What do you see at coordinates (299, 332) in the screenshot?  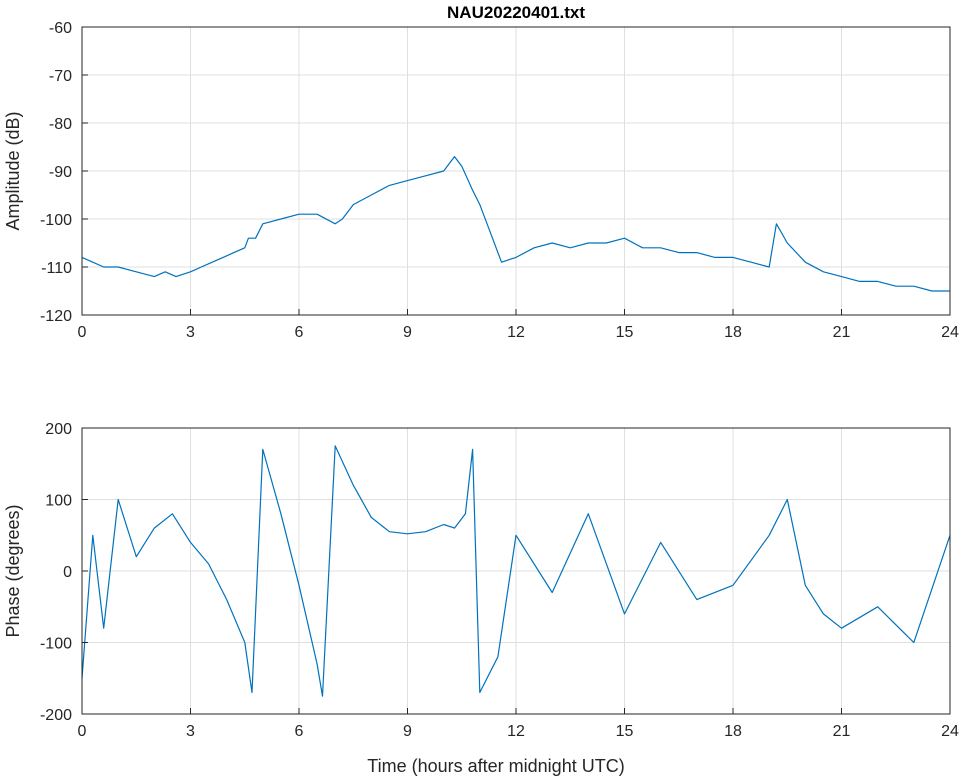 I see `amplitude-x-tick-label: 6` at bounding box center [299, 332].